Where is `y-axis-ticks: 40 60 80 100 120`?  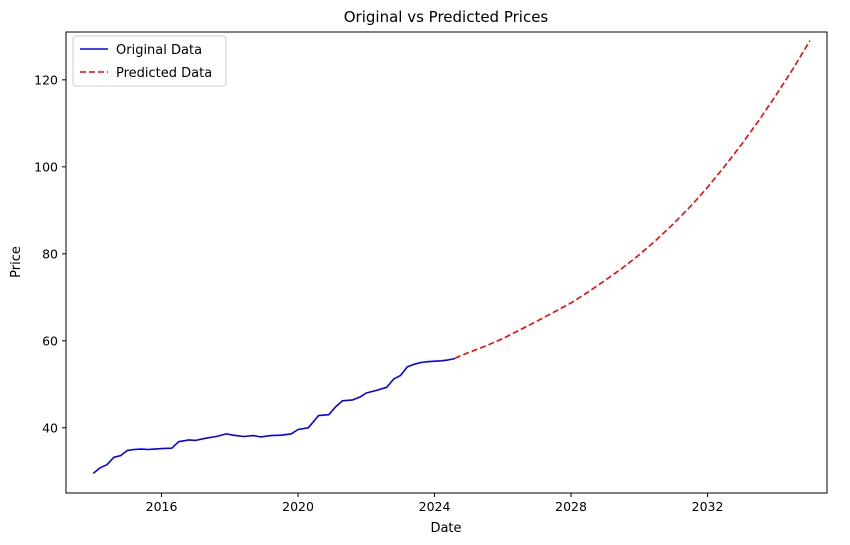 y-axis-ticks: 40 60 80 100 120 is located at coordinates (50, 253).